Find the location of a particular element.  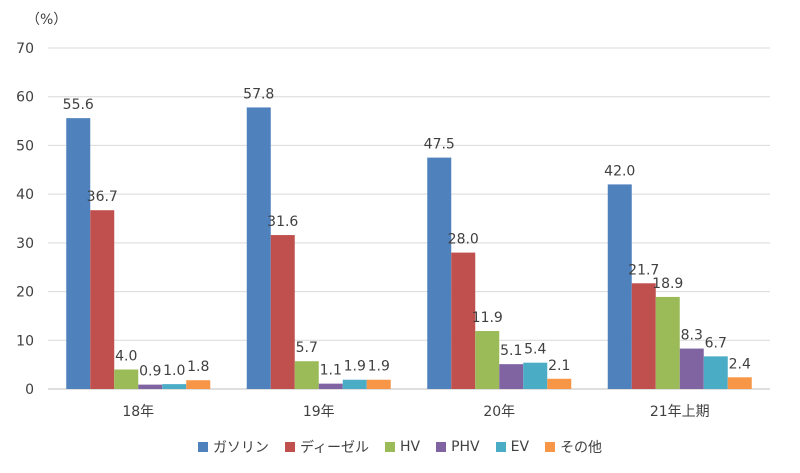

data-label: 2.4 is located at coordinates (740, 364).